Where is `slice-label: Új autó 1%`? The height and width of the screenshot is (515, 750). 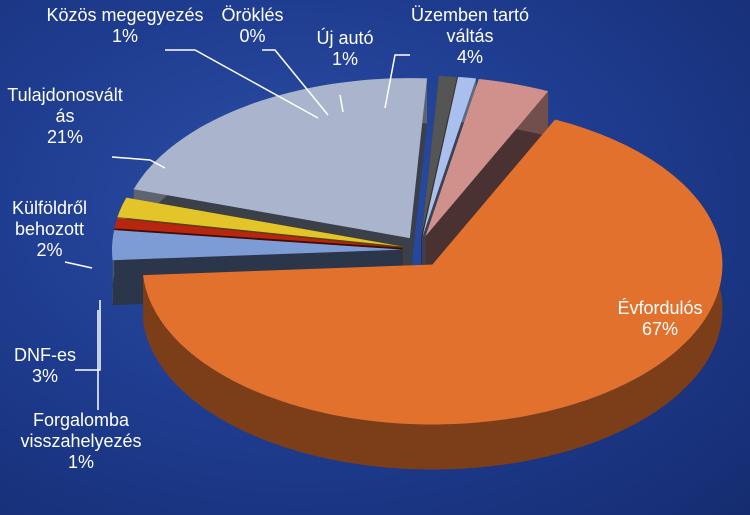
slice-label: Új autó 1% is located at coordinates (345, 49).